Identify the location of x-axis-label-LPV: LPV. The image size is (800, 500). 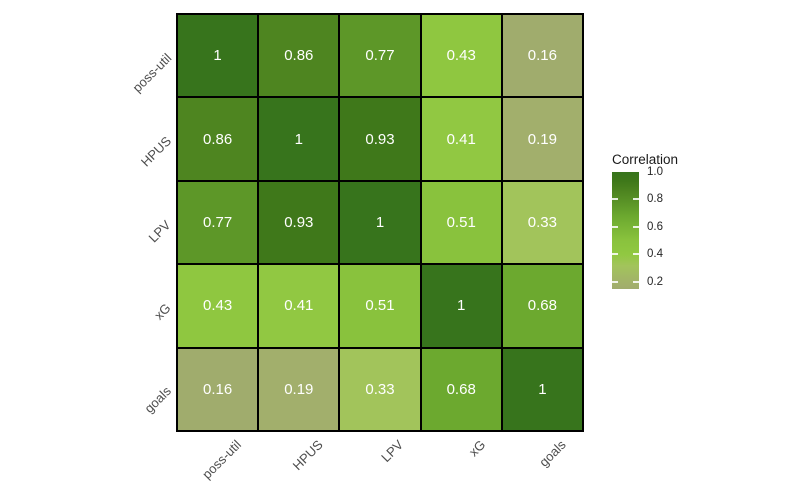
(392, 451).